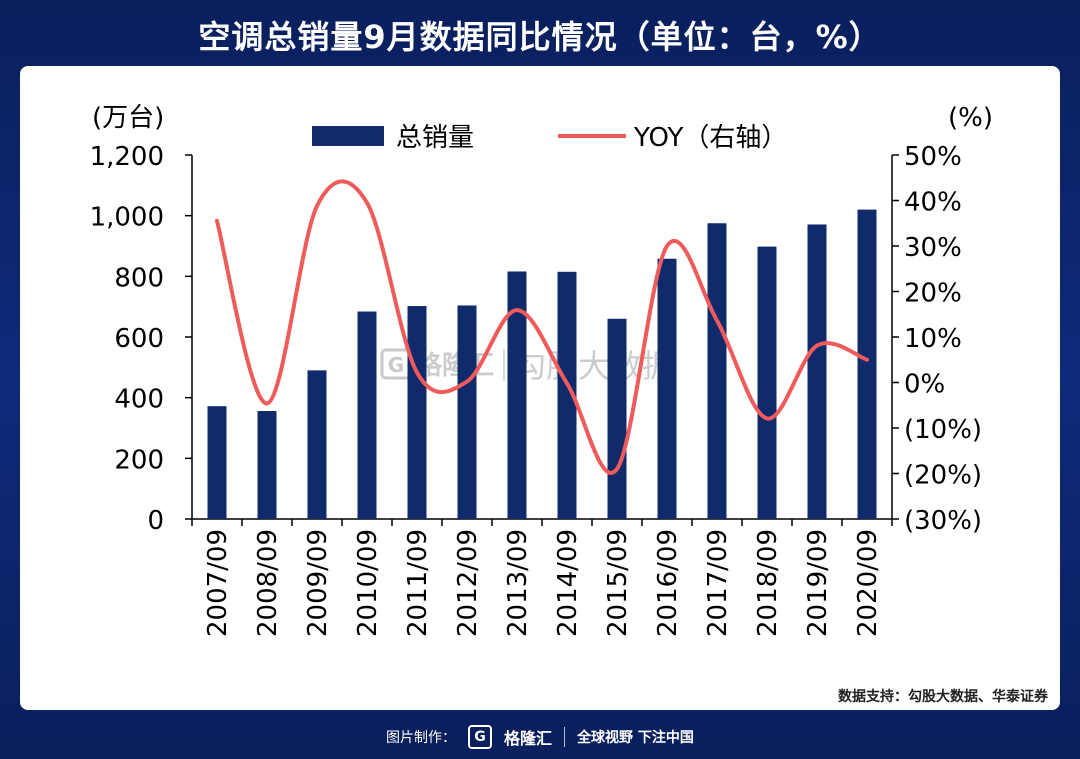 The height and width of the screenshot is (759, 1080). What do you see at coordinates (710, 138) in the screenshot?
I see `legend-line-label: YOY（右轴）` at bounding box center [710, 138].